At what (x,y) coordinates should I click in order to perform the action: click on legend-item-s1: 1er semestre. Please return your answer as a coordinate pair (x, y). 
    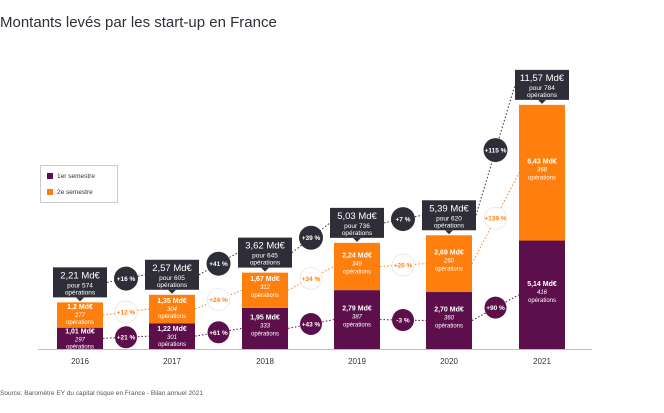
    Looking at the image, I should click on (82, 176).